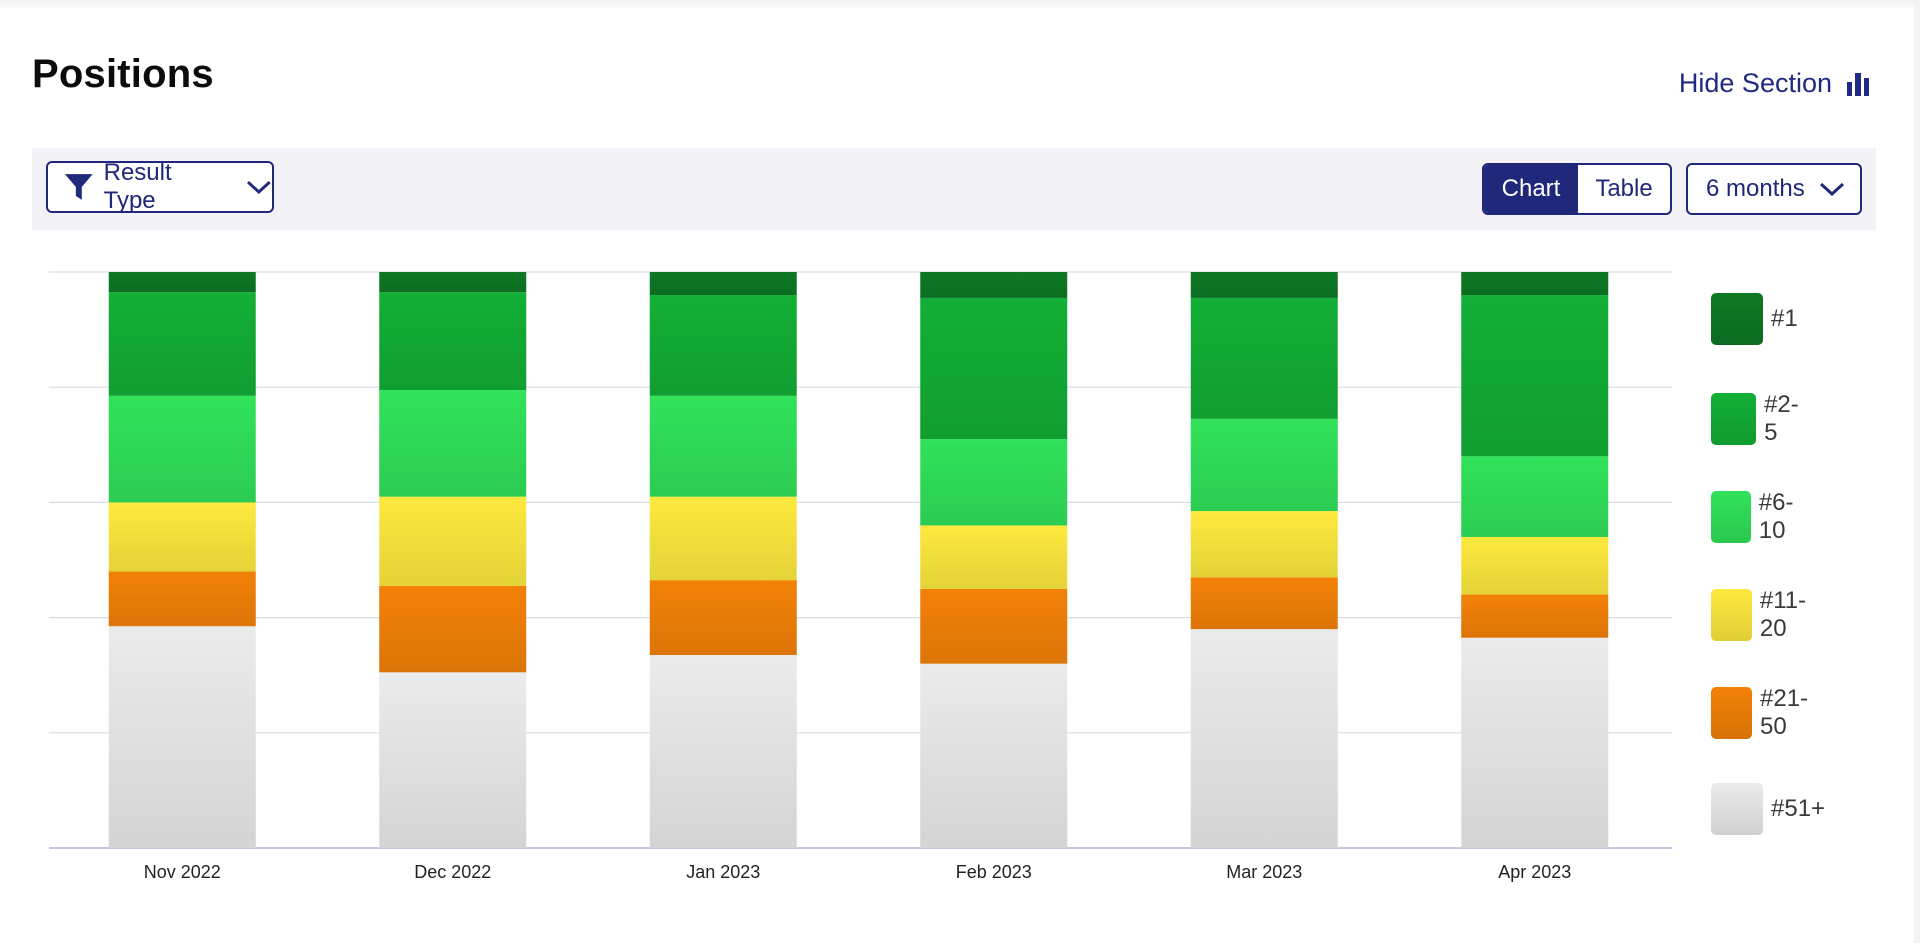 This screenshot has width=1920, height=943. Describe the element at coordinates (182, 737) in the screenshot. I see `bar-segment-51-nov-2022` at that location.